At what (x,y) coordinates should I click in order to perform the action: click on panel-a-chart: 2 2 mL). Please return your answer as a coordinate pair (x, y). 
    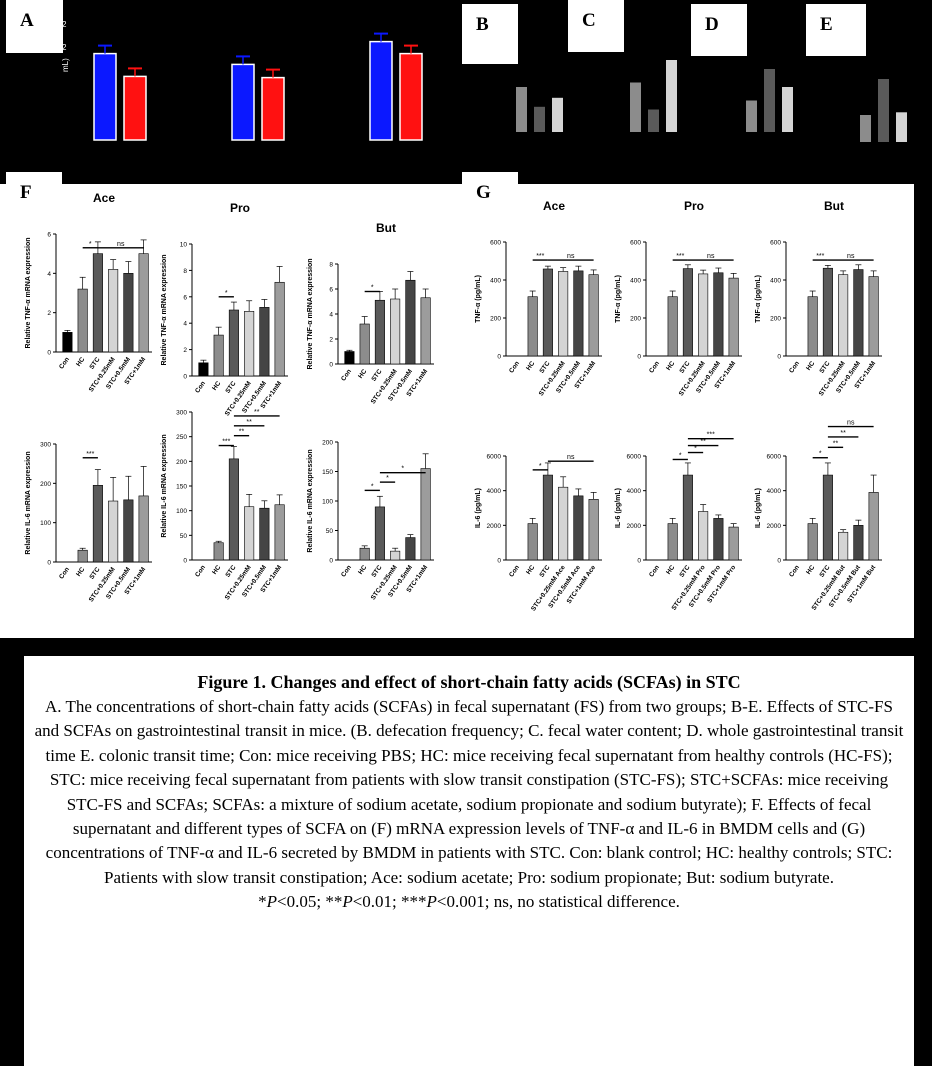
    Looking at the image, I should click on (242, 80).